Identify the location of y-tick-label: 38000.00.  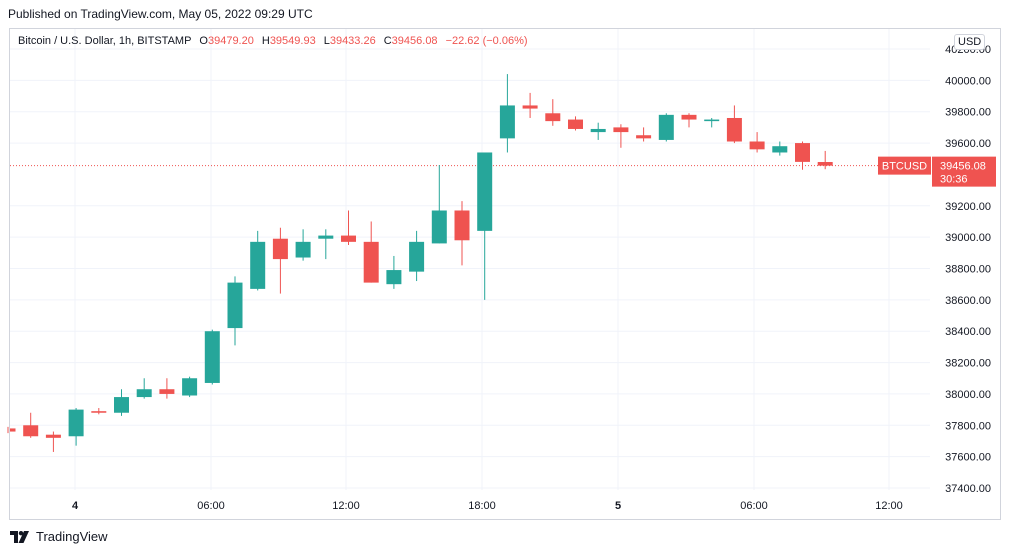
(968, 395).